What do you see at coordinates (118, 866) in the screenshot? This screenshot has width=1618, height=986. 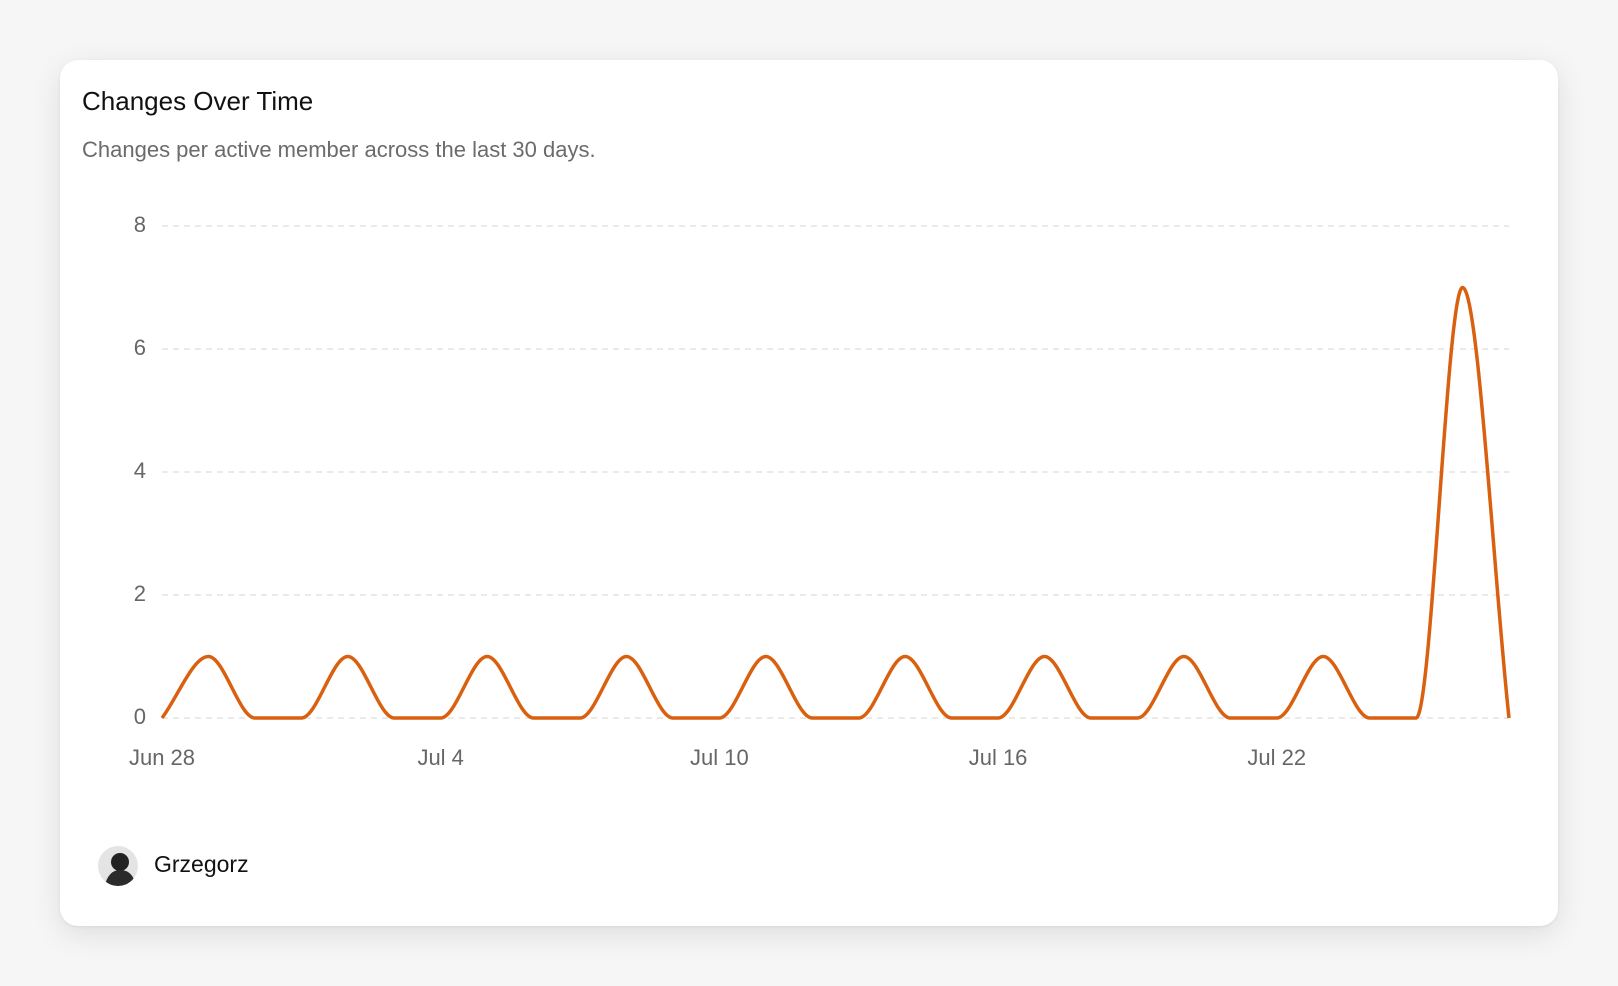 I see `avatar` at bounding box center [118, 866].